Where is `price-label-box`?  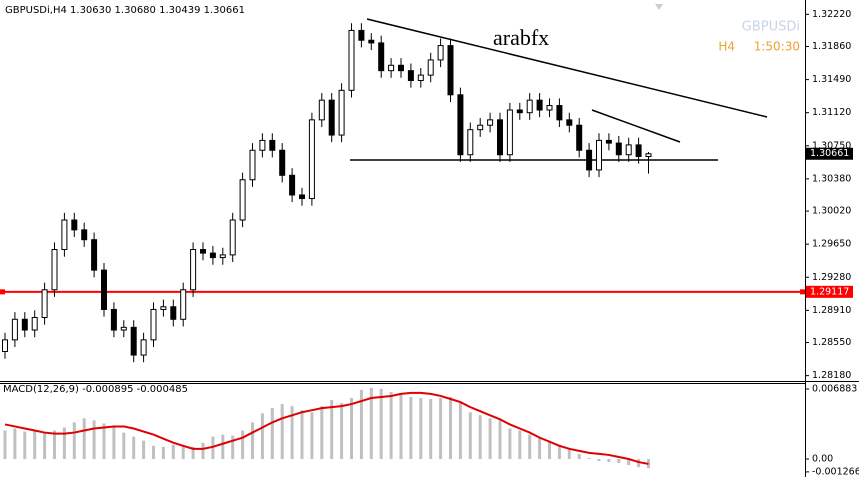 price-label-box is located at coordinates (829, 153).